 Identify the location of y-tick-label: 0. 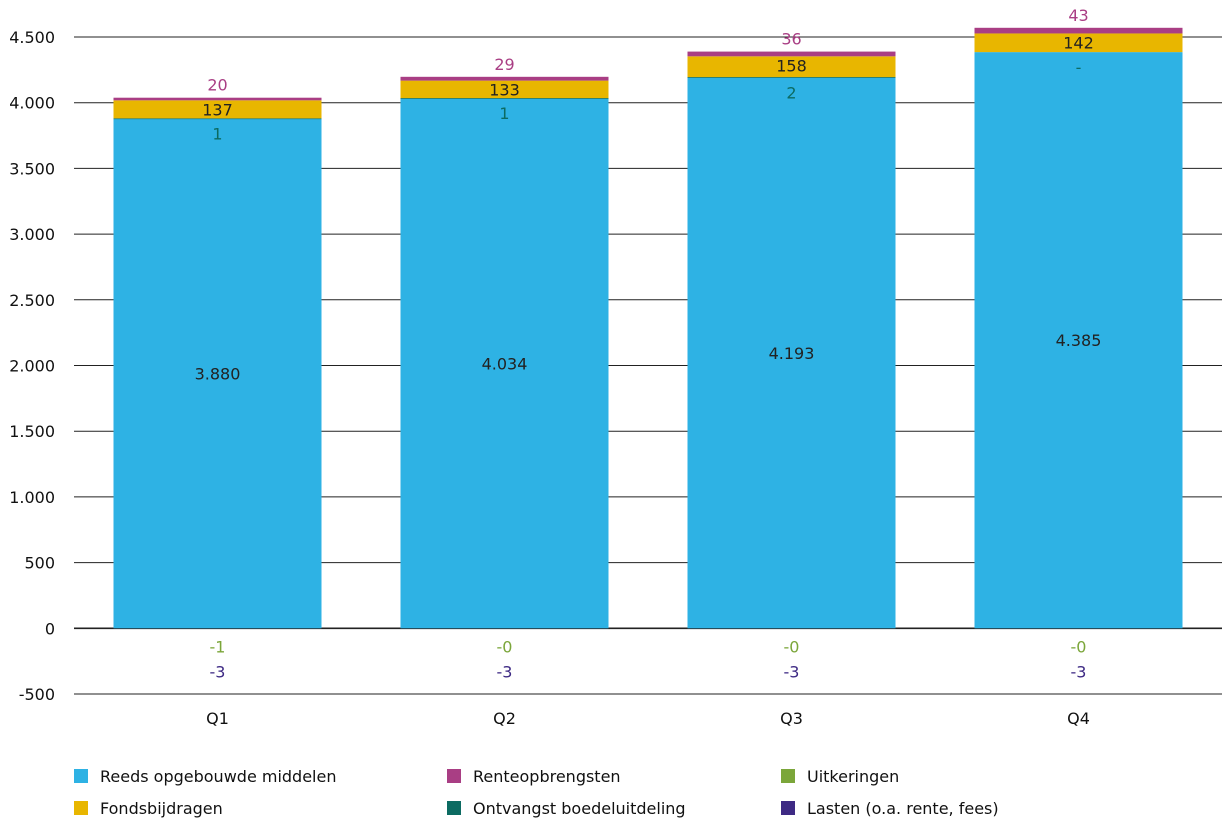
(50, 628).